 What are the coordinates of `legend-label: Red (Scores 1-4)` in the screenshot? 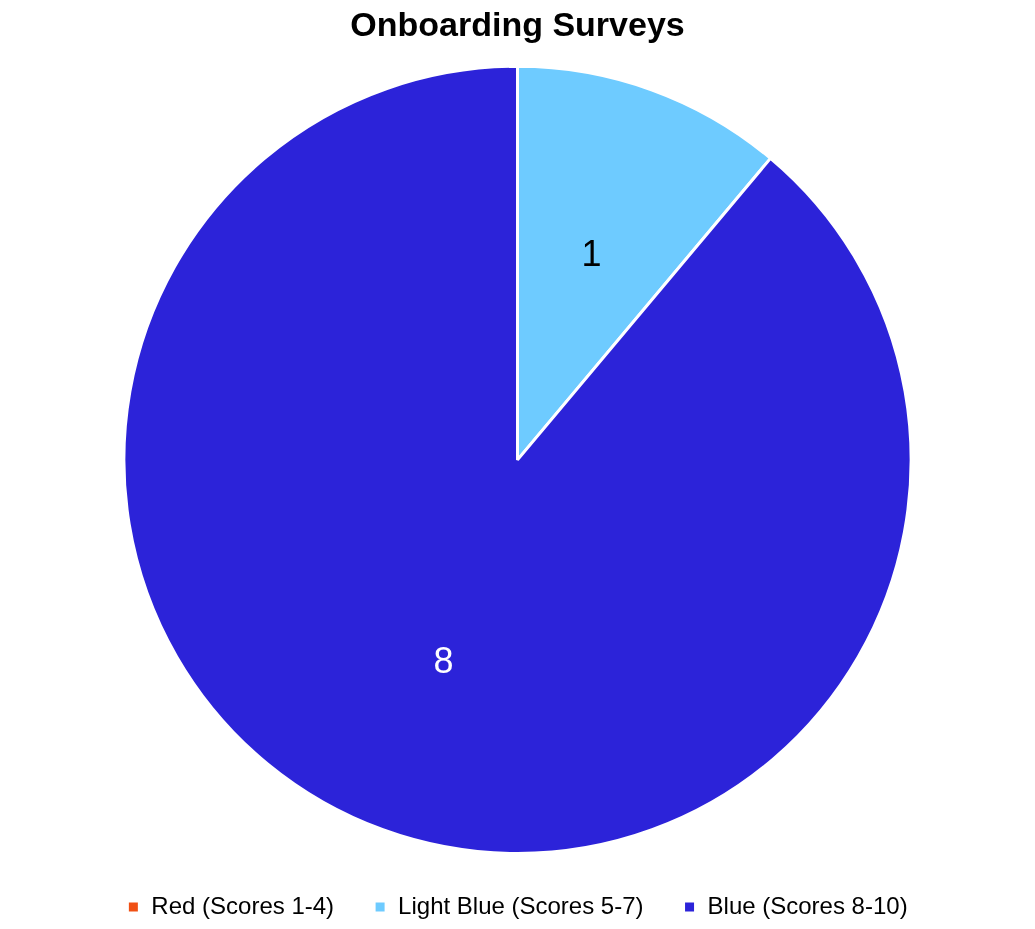 It's located at (243, 905).